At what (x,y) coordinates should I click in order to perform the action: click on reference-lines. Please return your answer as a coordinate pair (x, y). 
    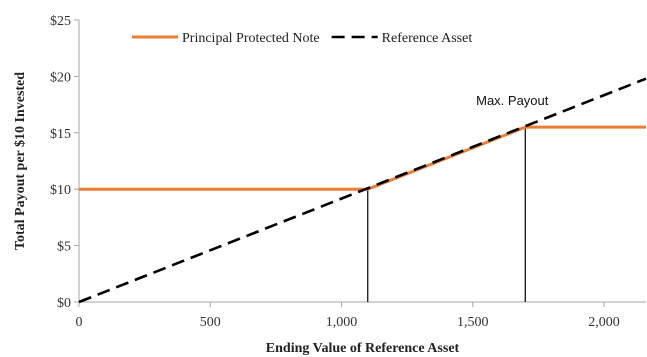
    Looking at the image, I should click on (447, 214).